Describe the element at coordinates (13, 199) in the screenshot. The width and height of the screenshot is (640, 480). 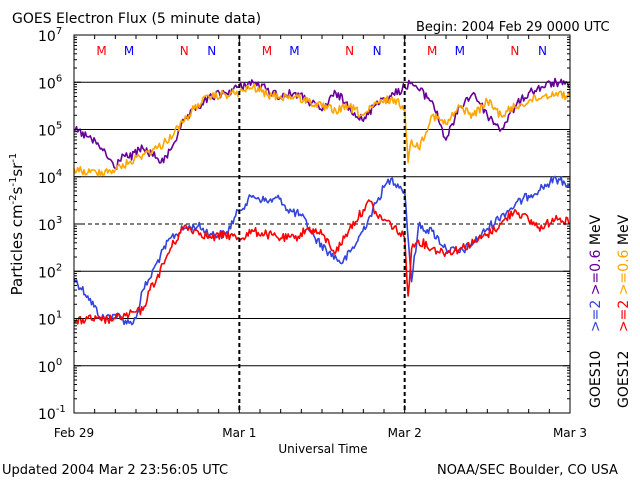
I see `y-axis-label-exp1: -2` at that location.